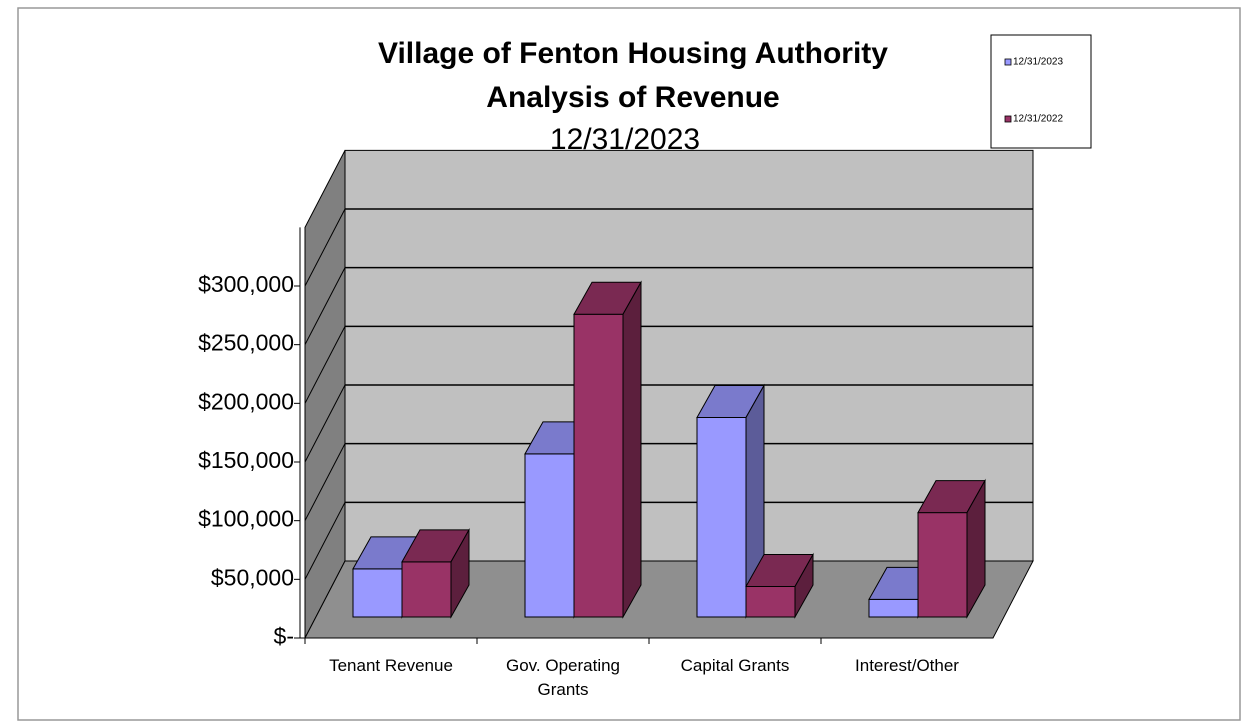 The image size is (1249, 727). I want to click on legend-label: 12/31/2022, so click(1038, 119).